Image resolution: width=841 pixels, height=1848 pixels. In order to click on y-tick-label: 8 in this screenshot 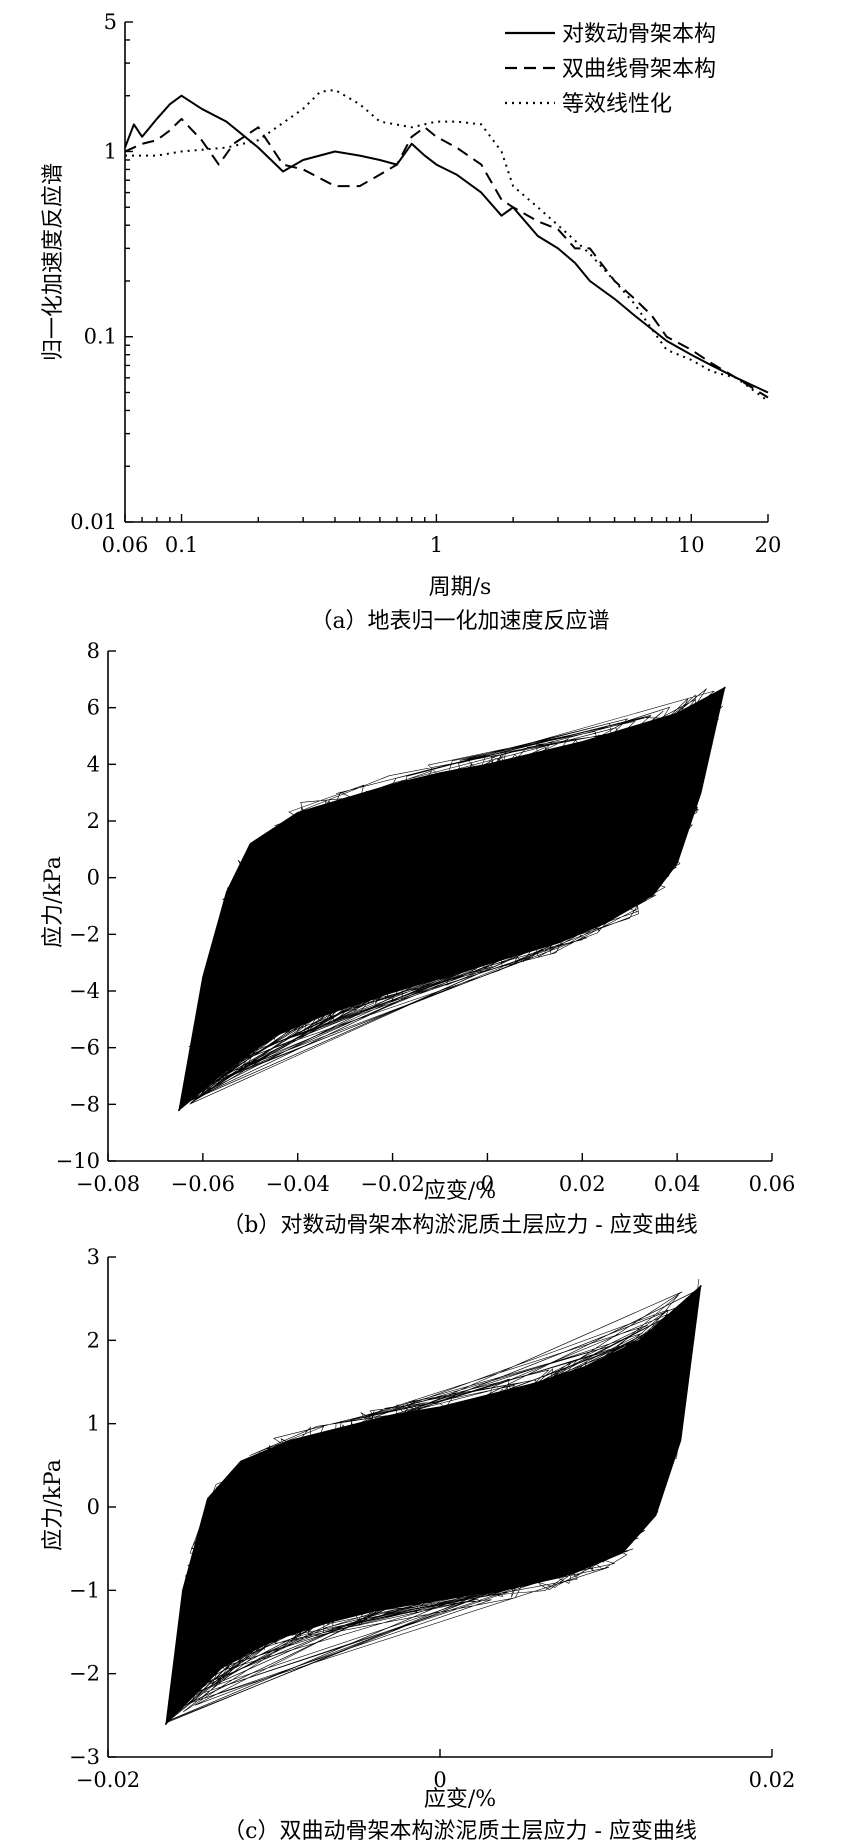, I will do `click(93, 651)`.